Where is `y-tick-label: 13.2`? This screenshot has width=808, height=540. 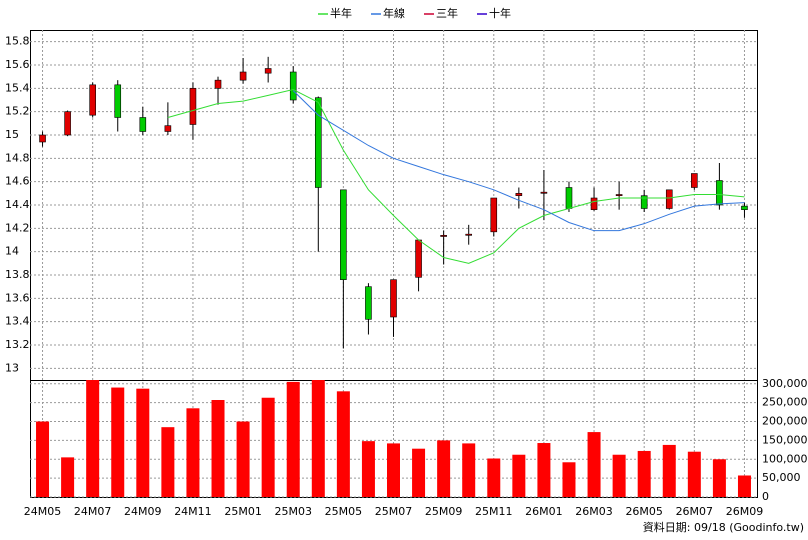 y-tick-label: 13.2 is located at coordinates (17, 344).